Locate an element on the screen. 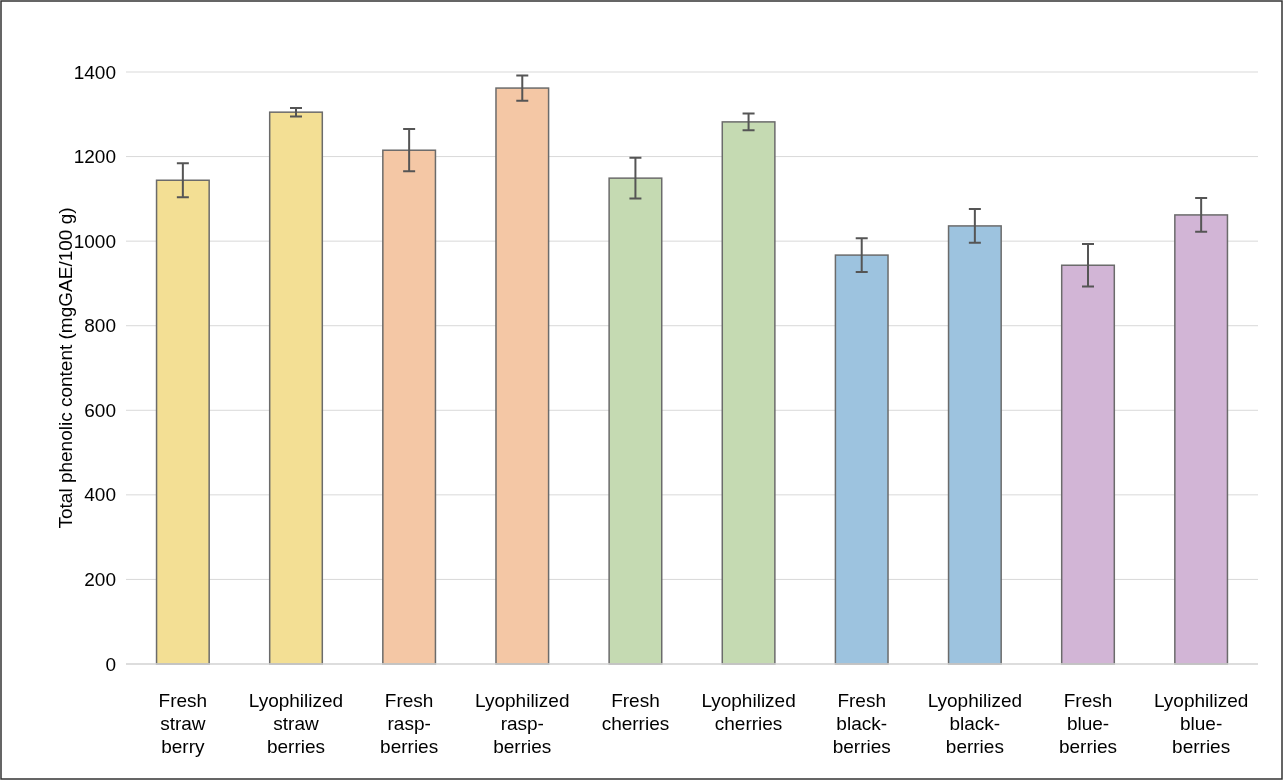 Image resolution: width=1283 pixels, height=780 pixels. x-tick-label: Fresh blue- berries is located at coordinates (1088, 723).